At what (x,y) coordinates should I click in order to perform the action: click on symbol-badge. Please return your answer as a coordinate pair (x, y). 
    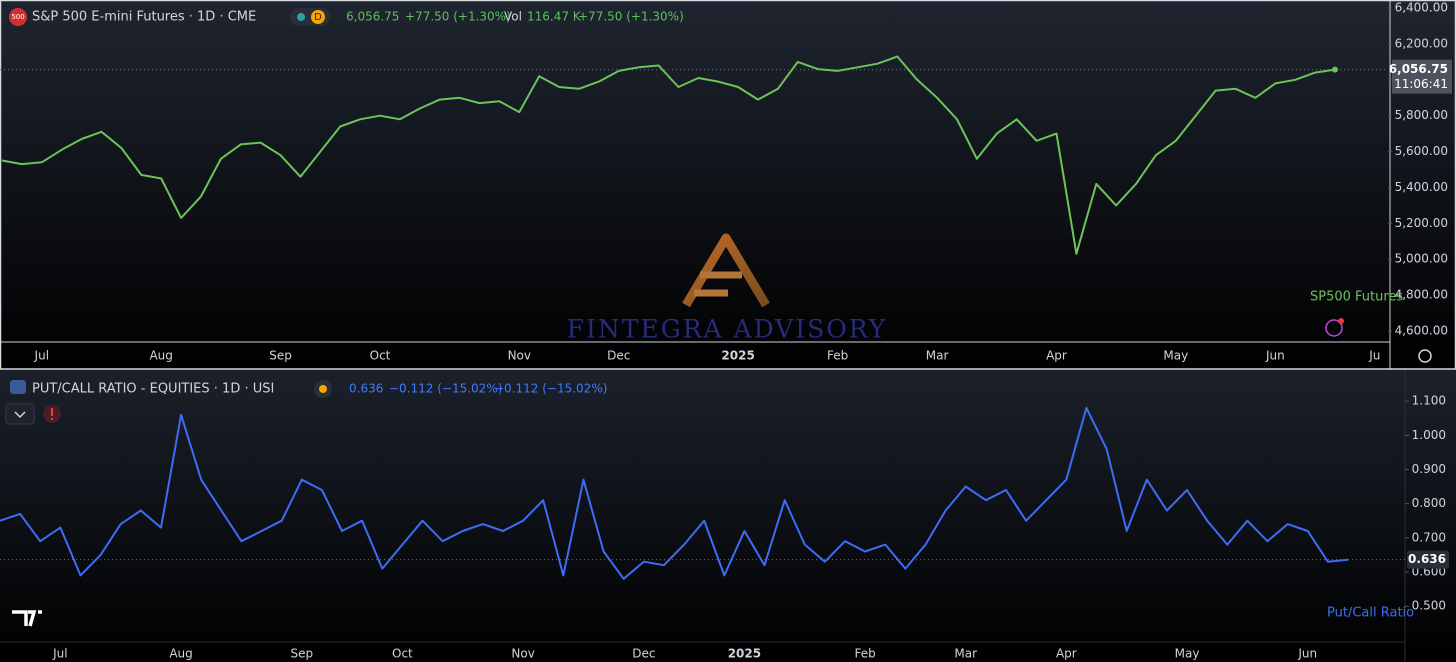
    Looking at the image, I should click on (18, 17).